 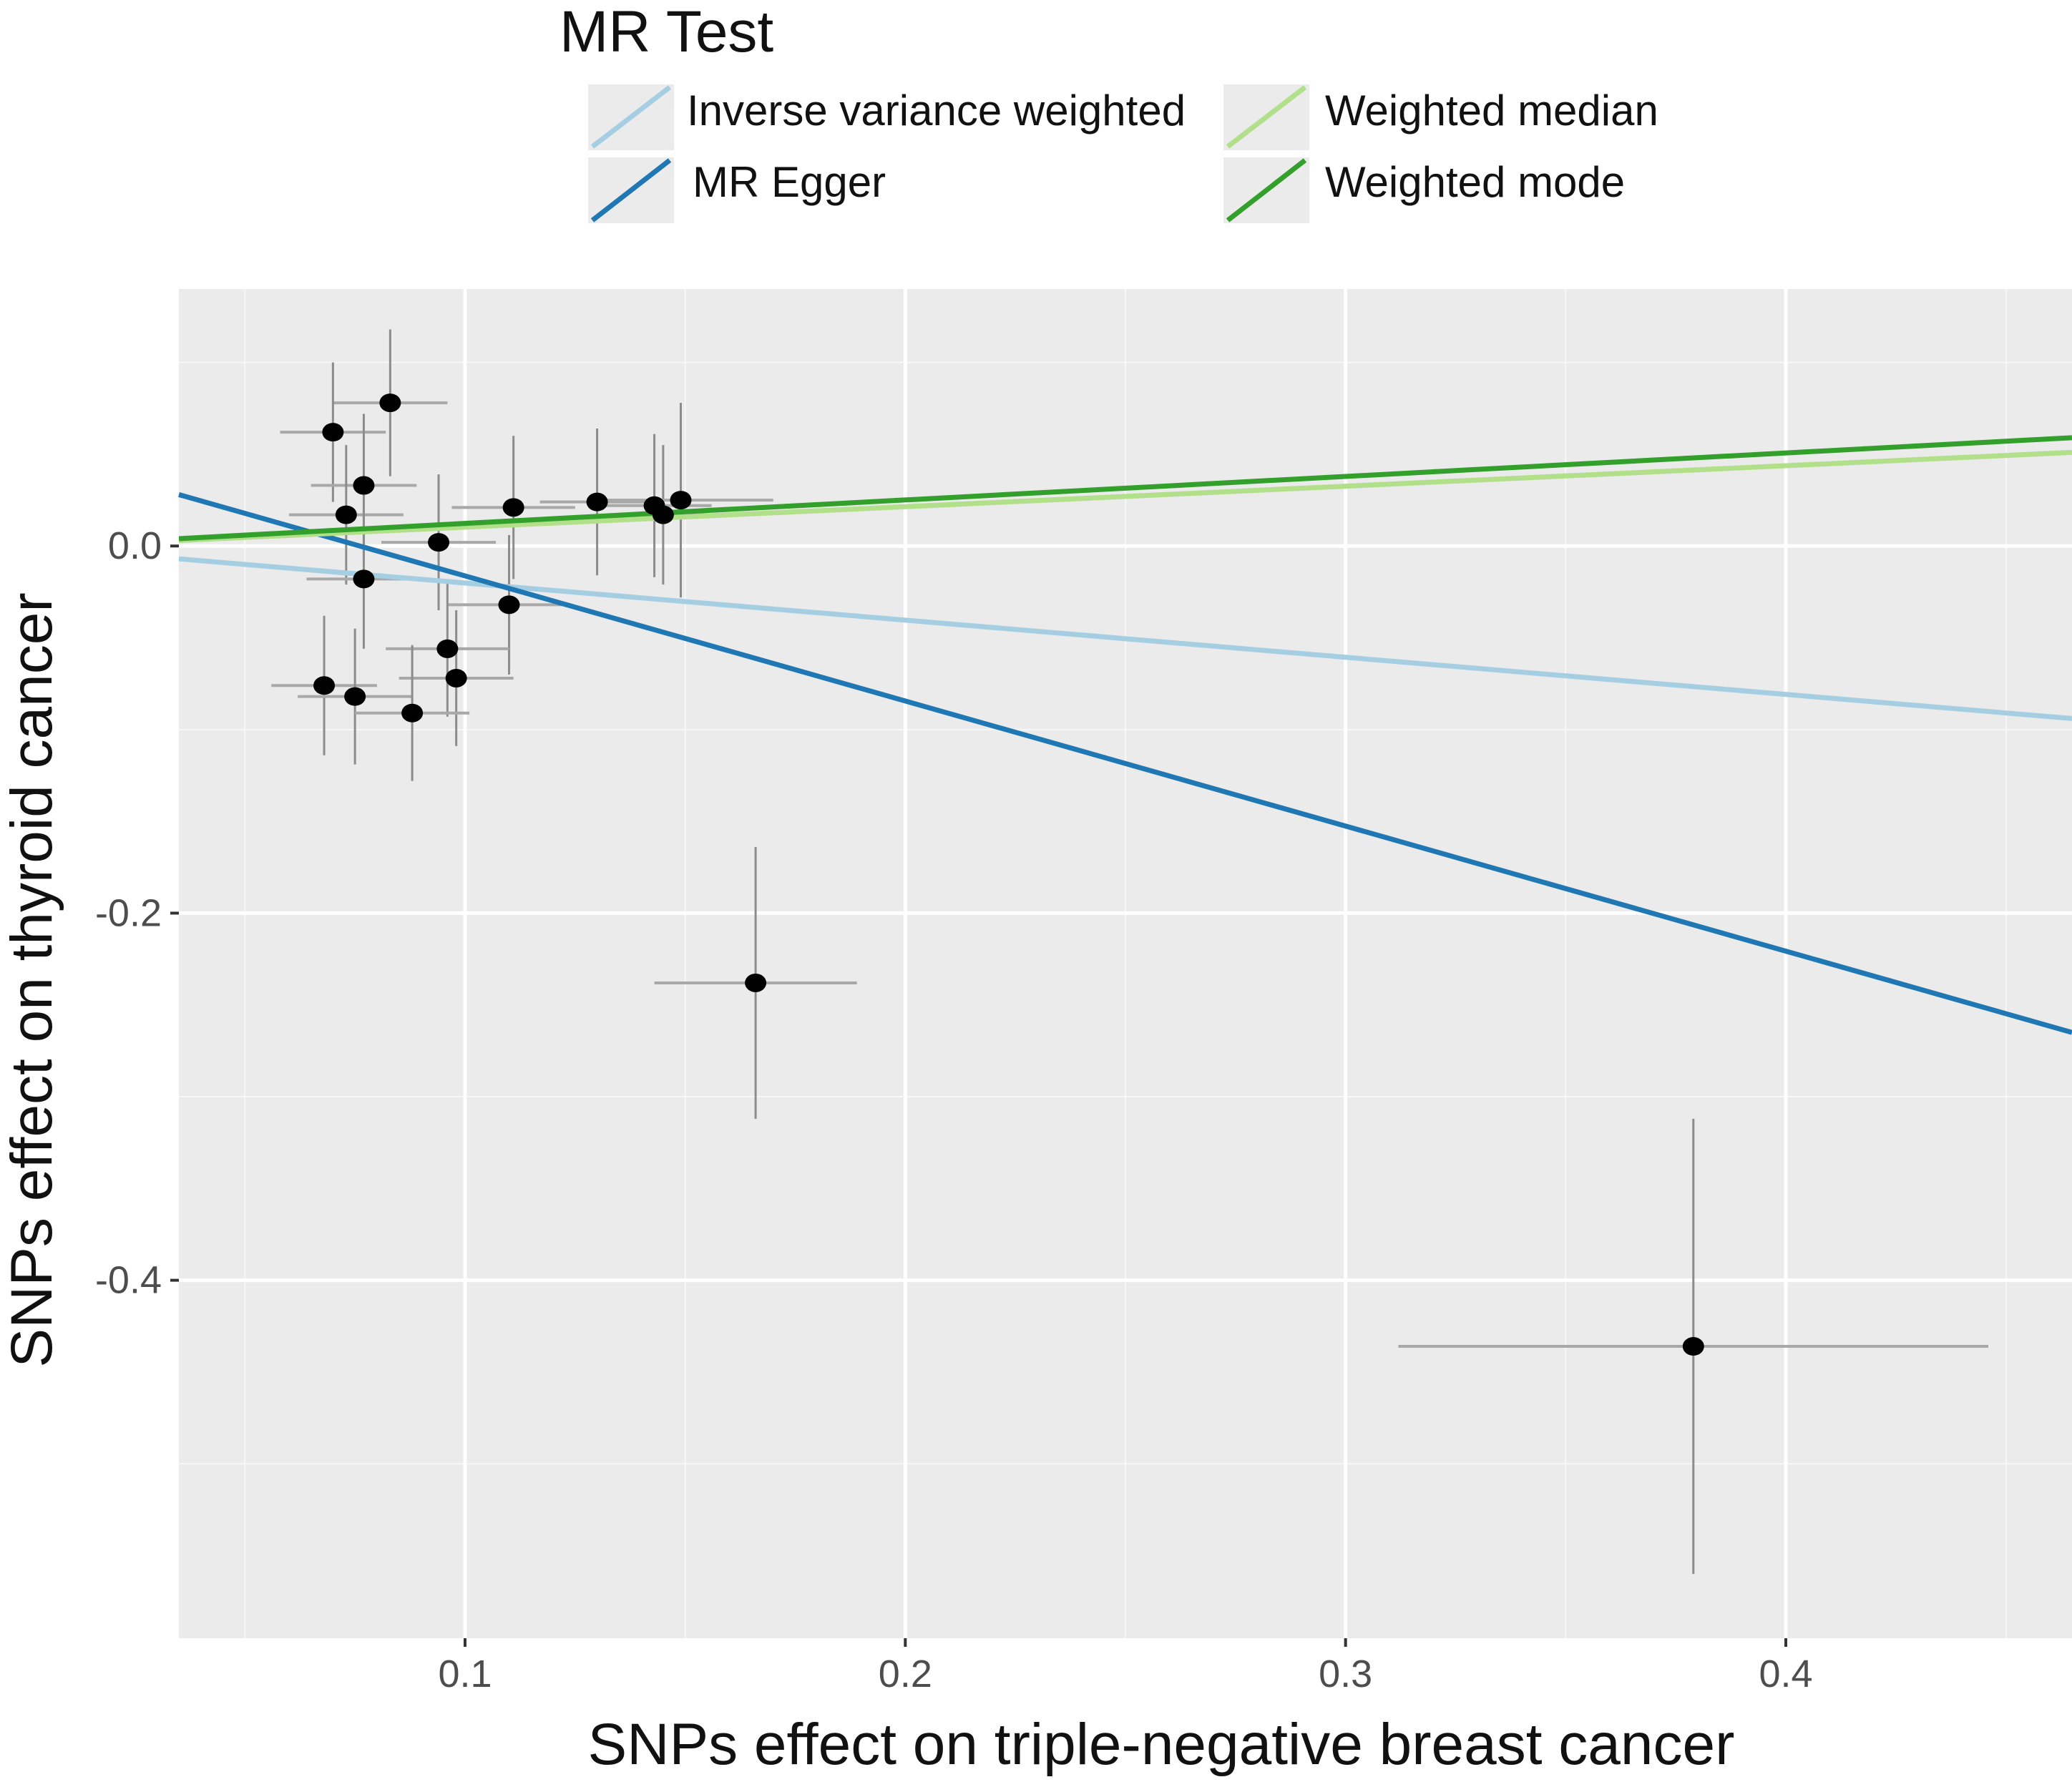 What do you see at coordinates (128, 1280) in the screenshot?
I see `y-tick-label: -0.4` at bounding box center [128, 1280].